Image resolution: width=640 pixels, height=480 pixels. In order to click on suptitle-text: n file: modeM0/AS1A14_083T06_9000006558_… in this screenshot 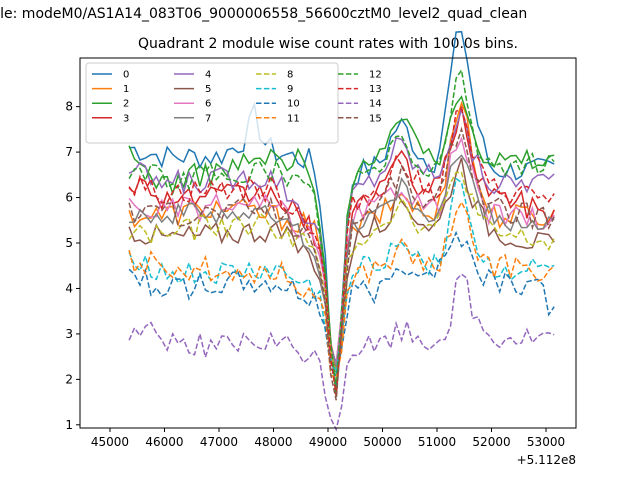, I will do `click(264, 14)`.